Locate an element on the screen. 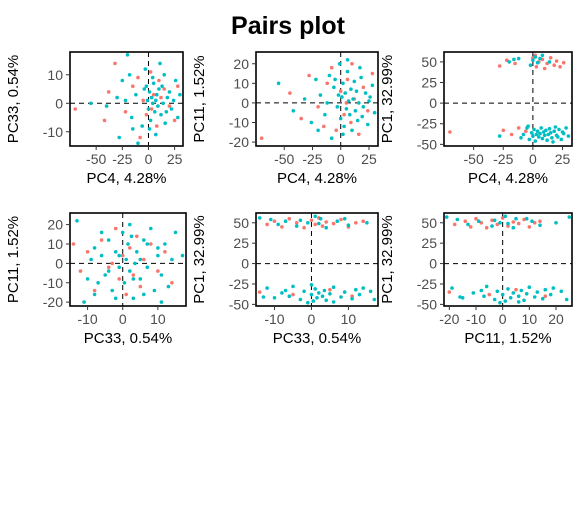  panel-5: -10 0 10 -50 -25 0 25 50 PC33, 0.54% PC1, 32.99% is located at coordinates (285, 279).